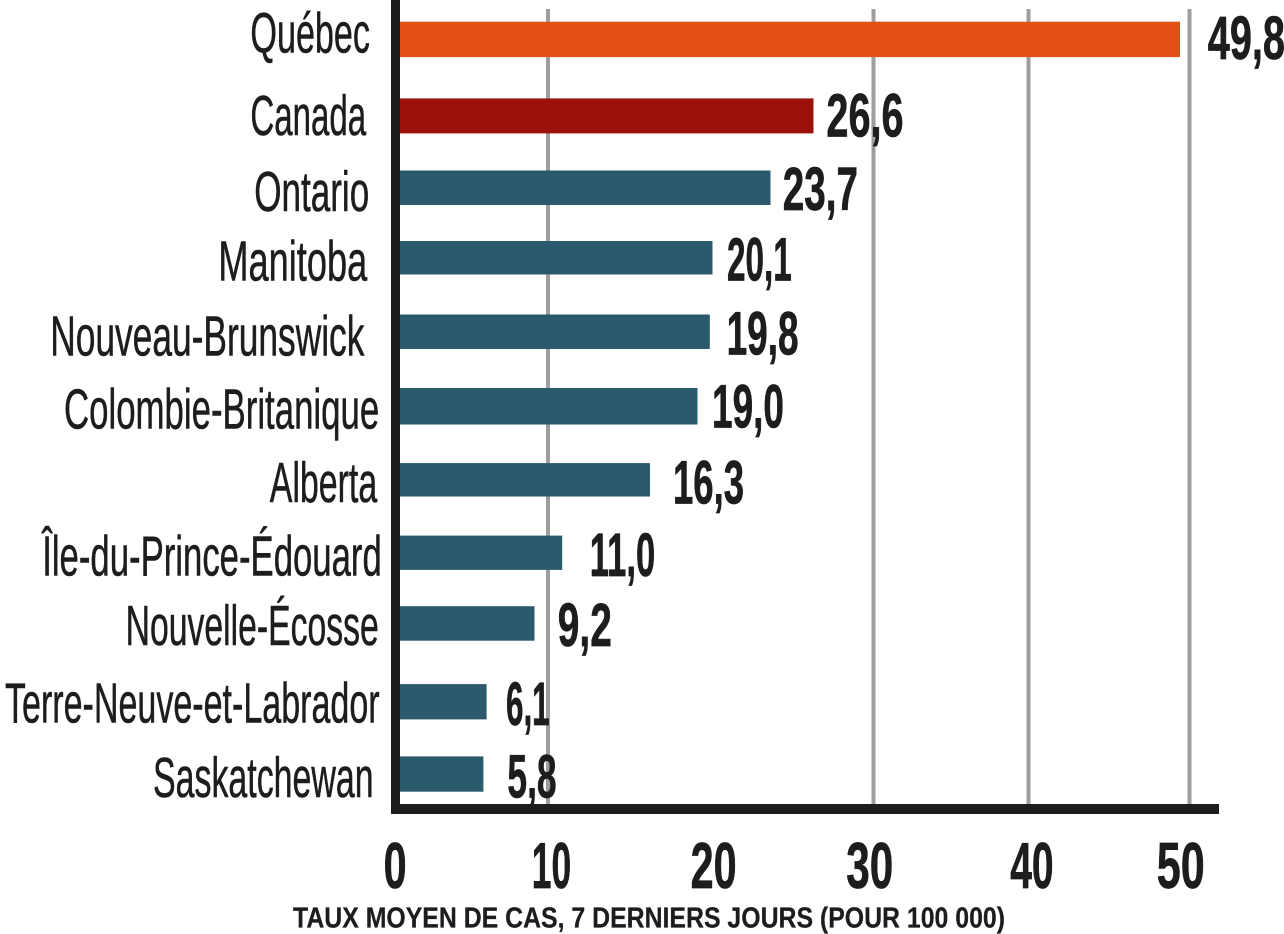 The width and height of the screenshot is (1284, 934). I want to click on svg-text: Québec, so click(310, 32).